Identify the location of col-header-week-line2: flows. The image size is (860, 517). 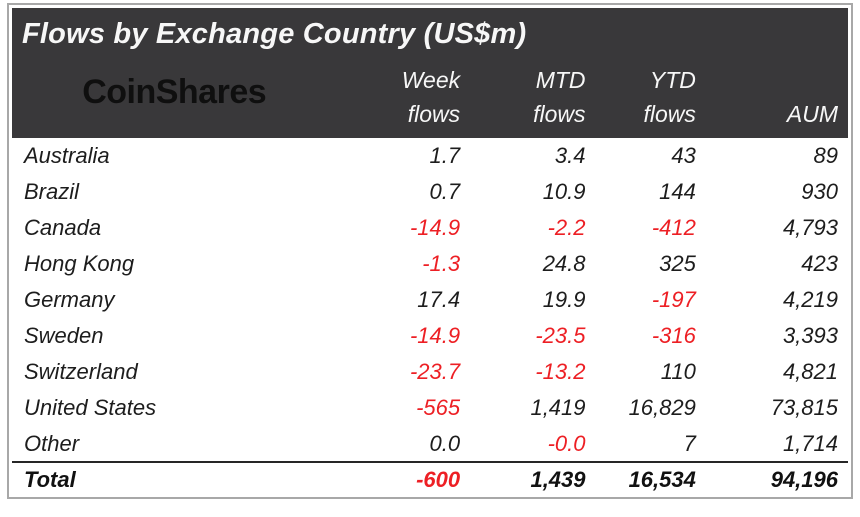
(434, 114).